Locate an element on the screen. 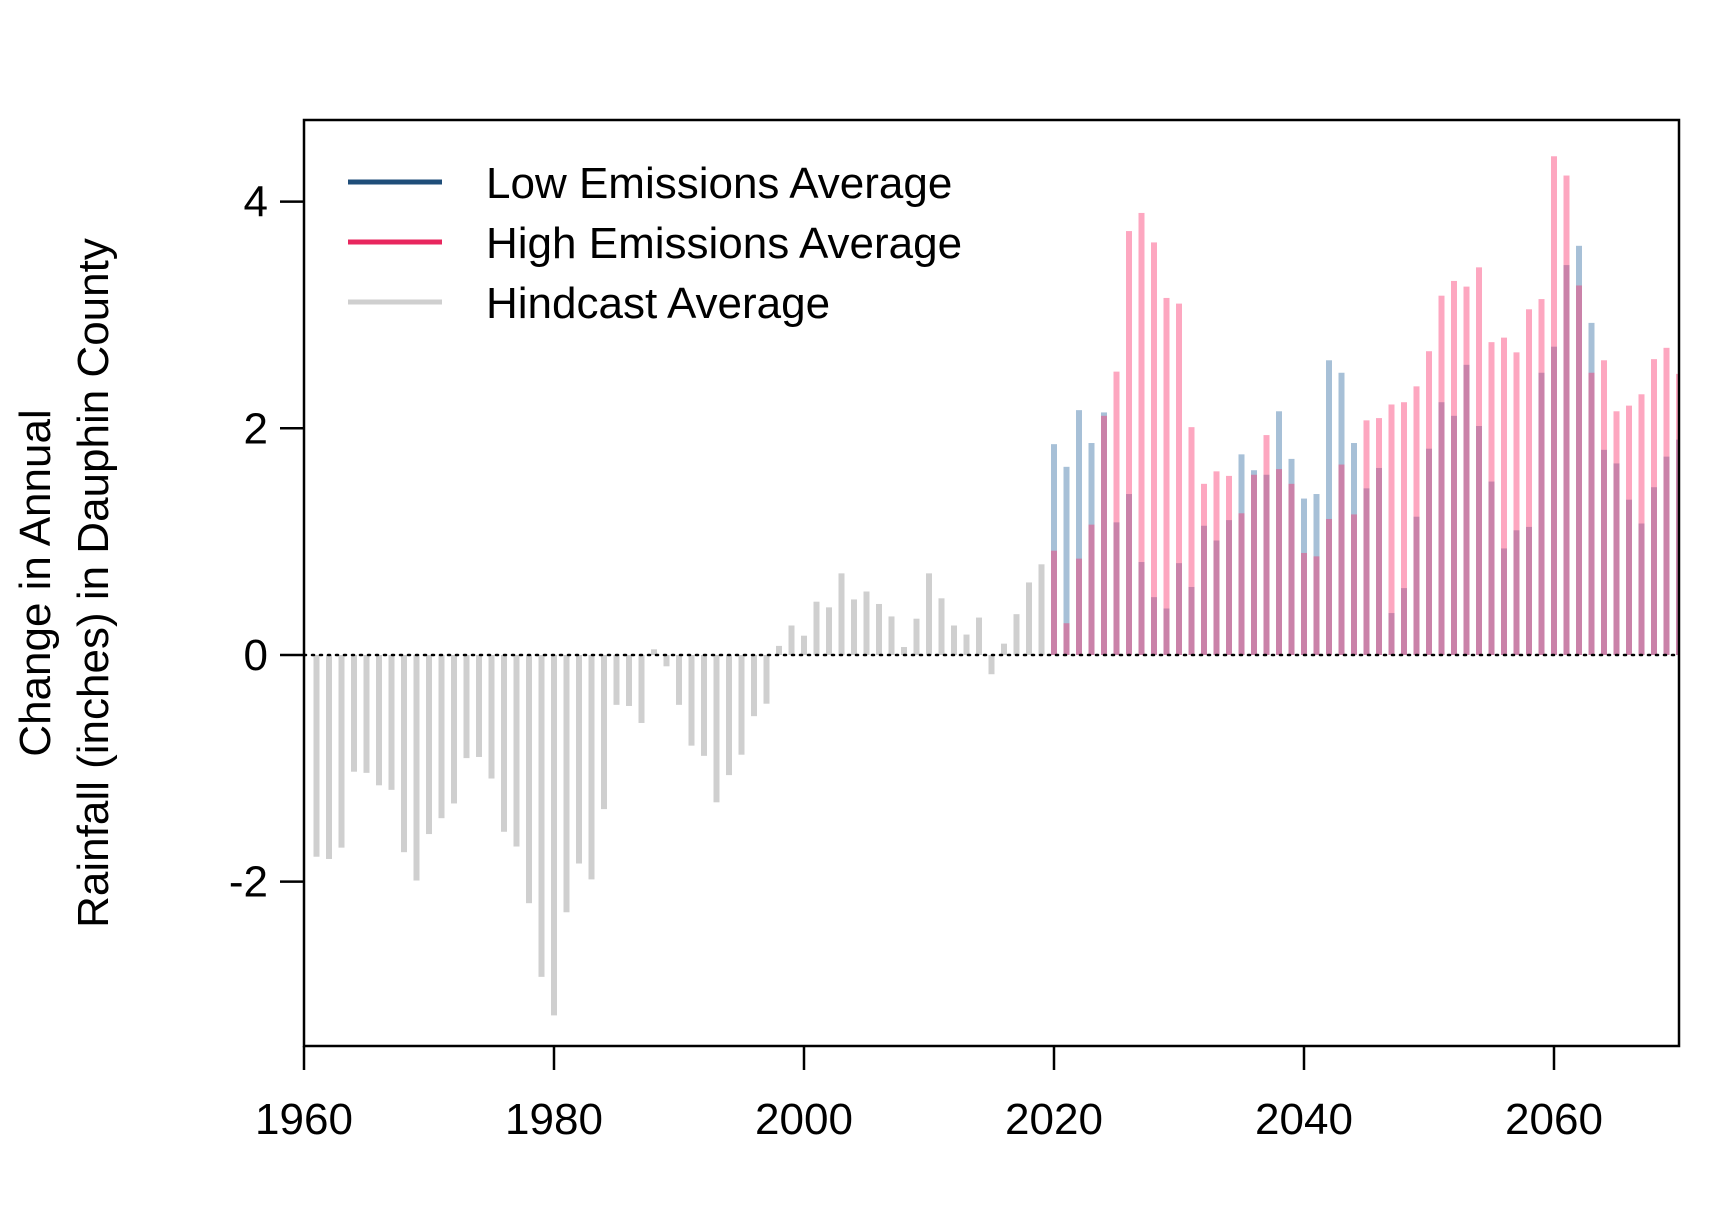 This screenshot has width=1716, height=1217. x-tick-label: 1980 is located at coordinates (554, 1119).